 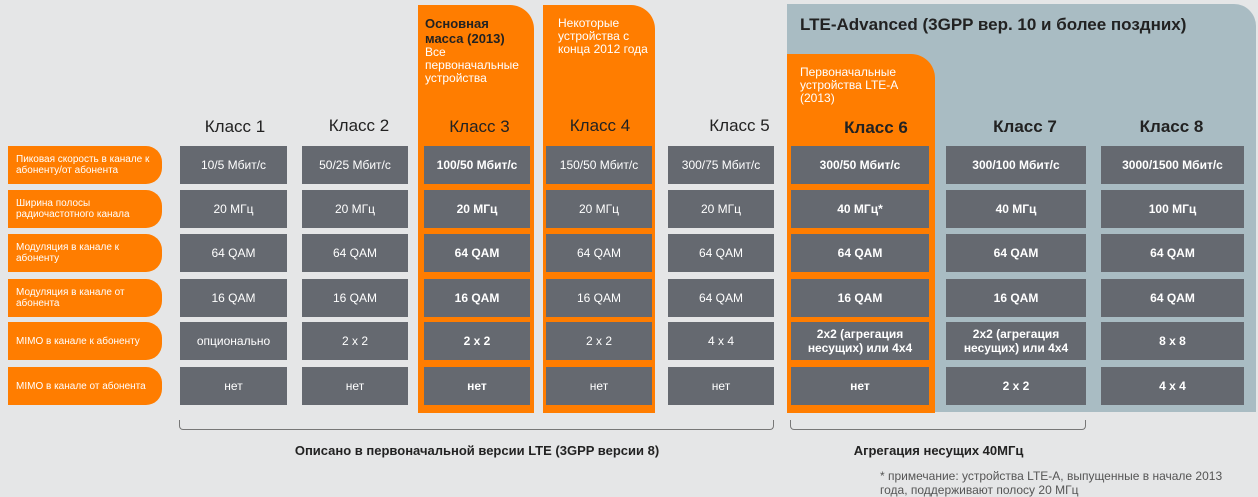 What do you see at coordinates (472, 65) in the screenshot?
I see `class3-note-text: Все первоначальные устройства` at bounding box center [472, 65].